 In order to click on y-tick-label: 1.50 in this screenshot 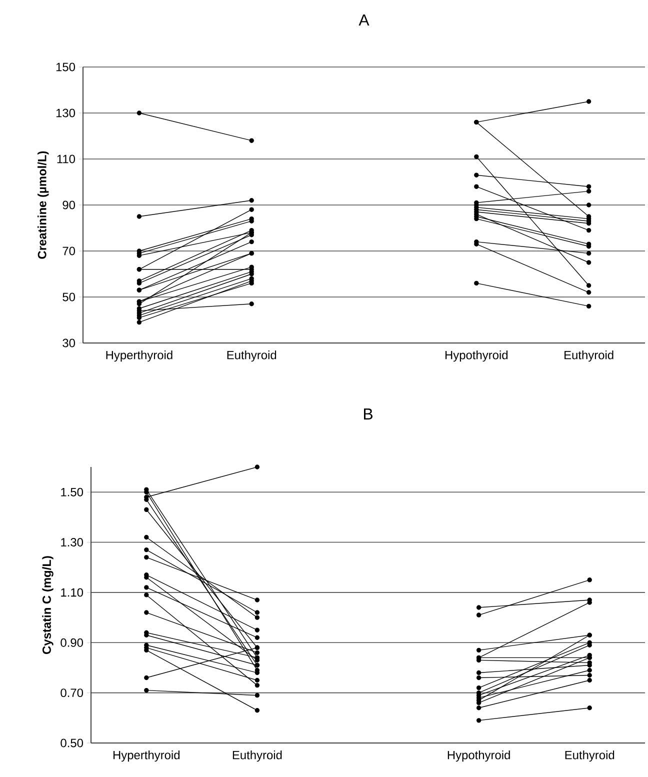, I will do `click(72, 492)`.